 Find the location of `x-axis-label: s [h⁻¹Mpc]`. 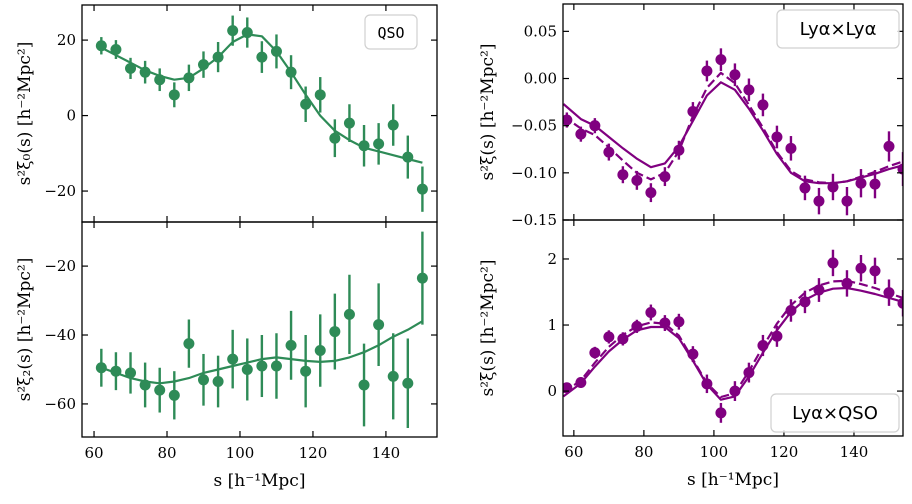

x-axis-label: s [h⁻¹Mpc] is located at coordinates (733, 480).